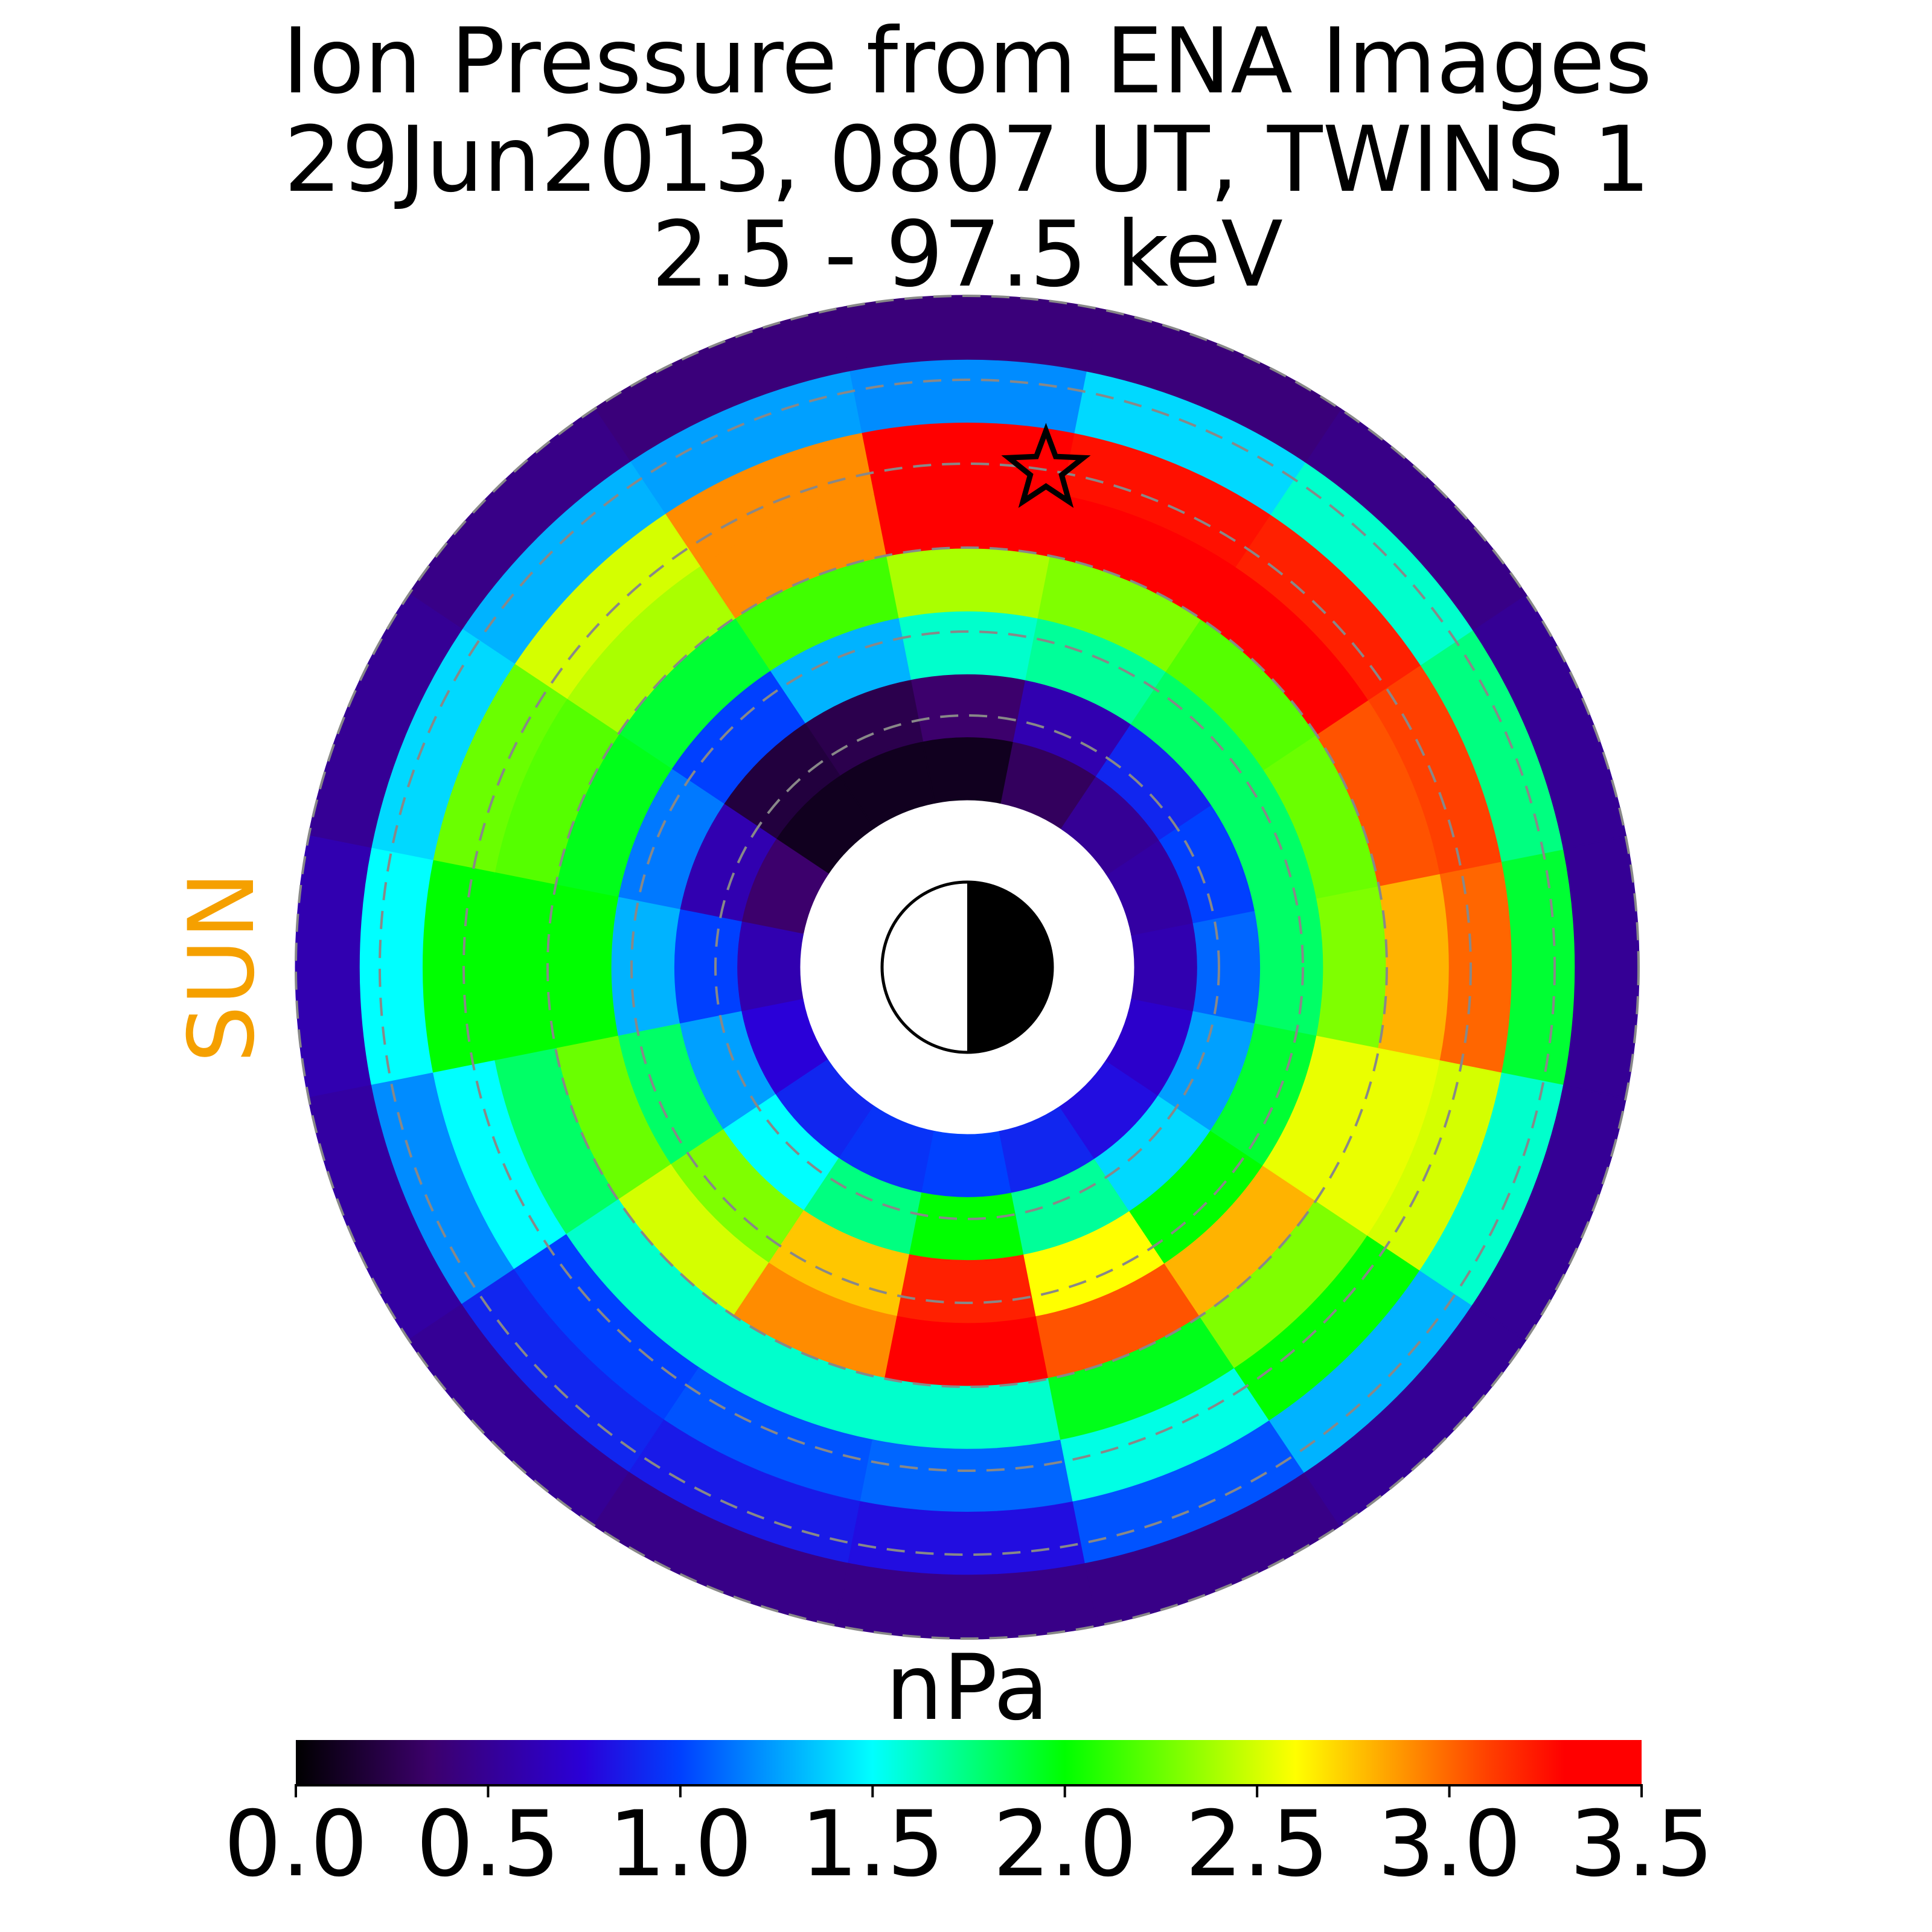  I want to click on title-line: Ion Pressure from ENA Images, so click(967, 62).